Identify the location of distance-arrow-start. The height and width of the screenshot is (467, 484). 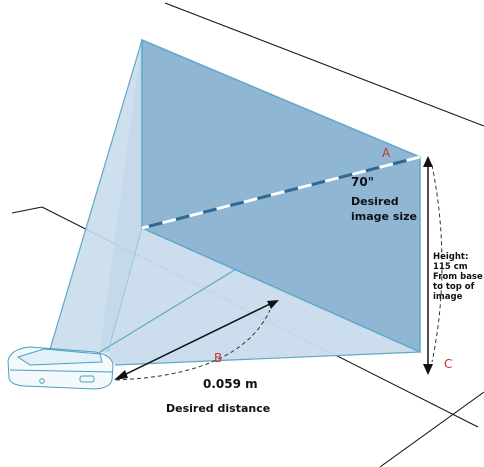
(121, 375).